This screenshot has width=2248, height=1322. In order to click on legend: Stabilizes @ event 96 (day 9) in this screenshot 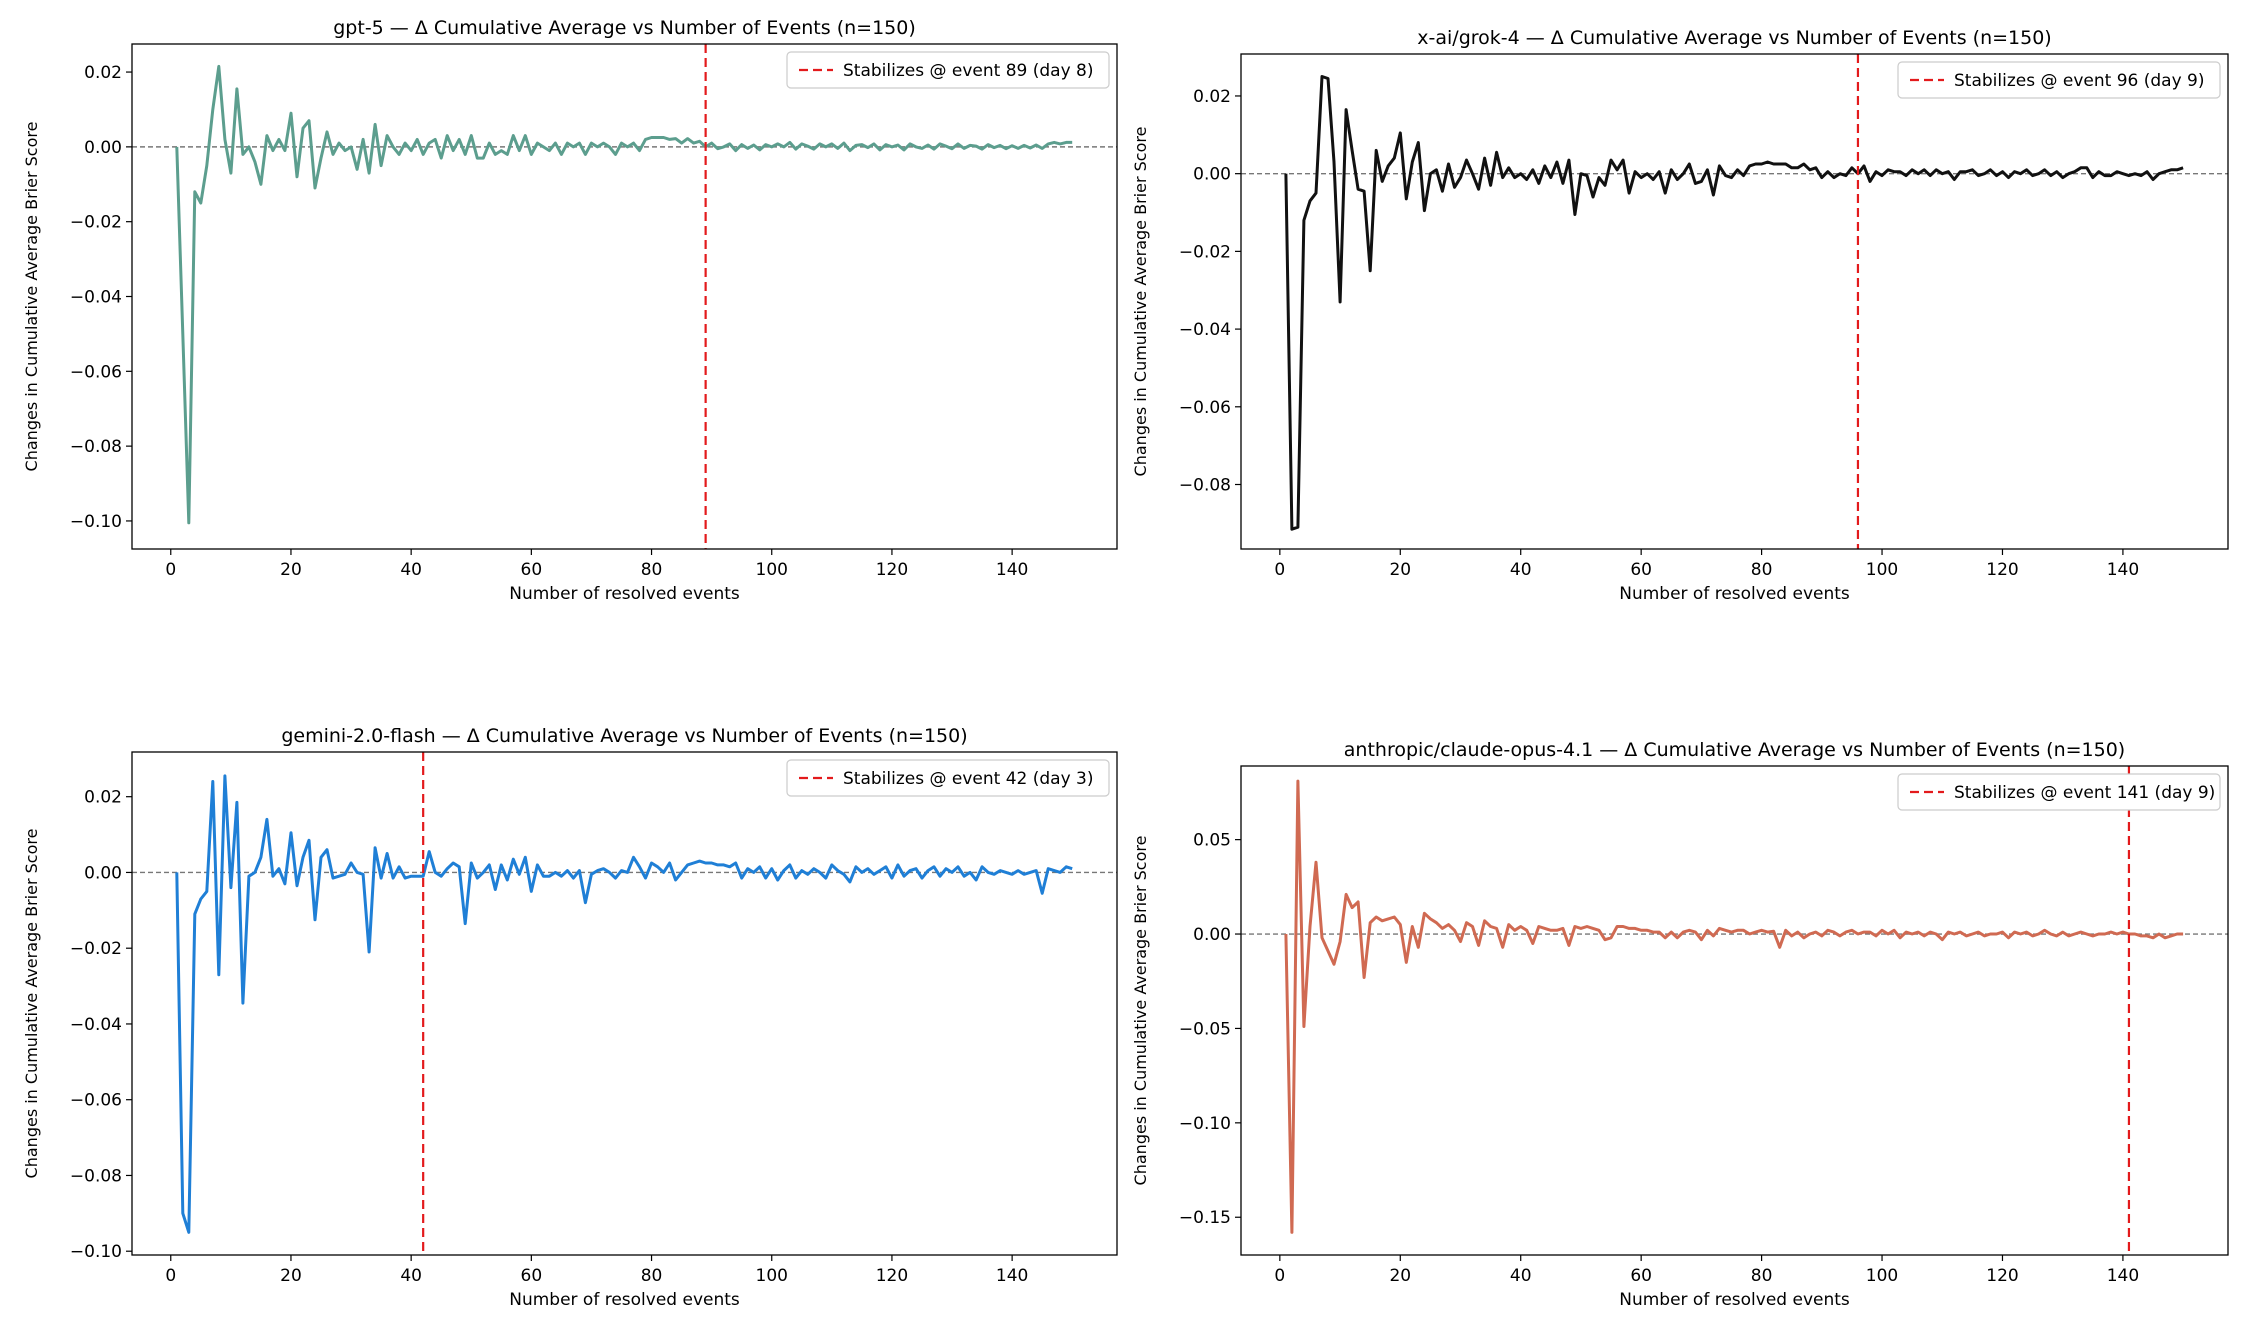, I will do `click(2059, 80)`.